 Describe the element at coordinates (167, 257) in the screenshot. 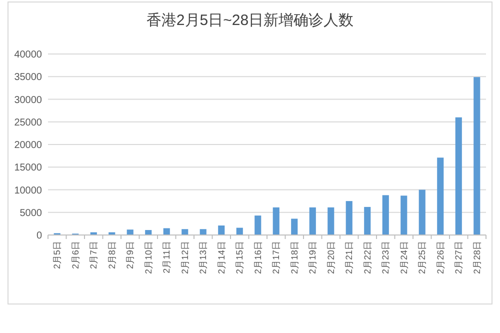

I see `x-tick-label: 2月11日` at that location.